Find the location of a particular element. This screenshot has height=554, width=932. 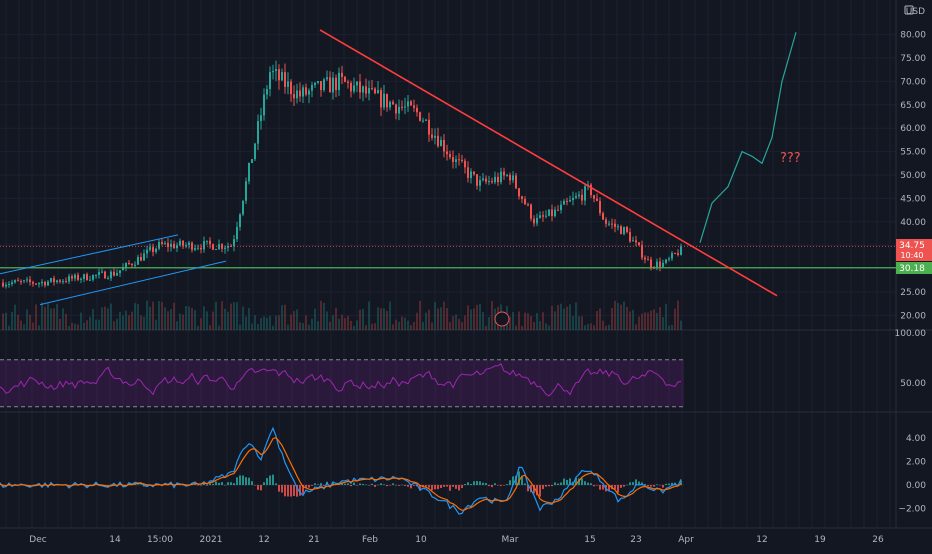

price-tick-label: 45.00 is located at coordinates (913, 199).